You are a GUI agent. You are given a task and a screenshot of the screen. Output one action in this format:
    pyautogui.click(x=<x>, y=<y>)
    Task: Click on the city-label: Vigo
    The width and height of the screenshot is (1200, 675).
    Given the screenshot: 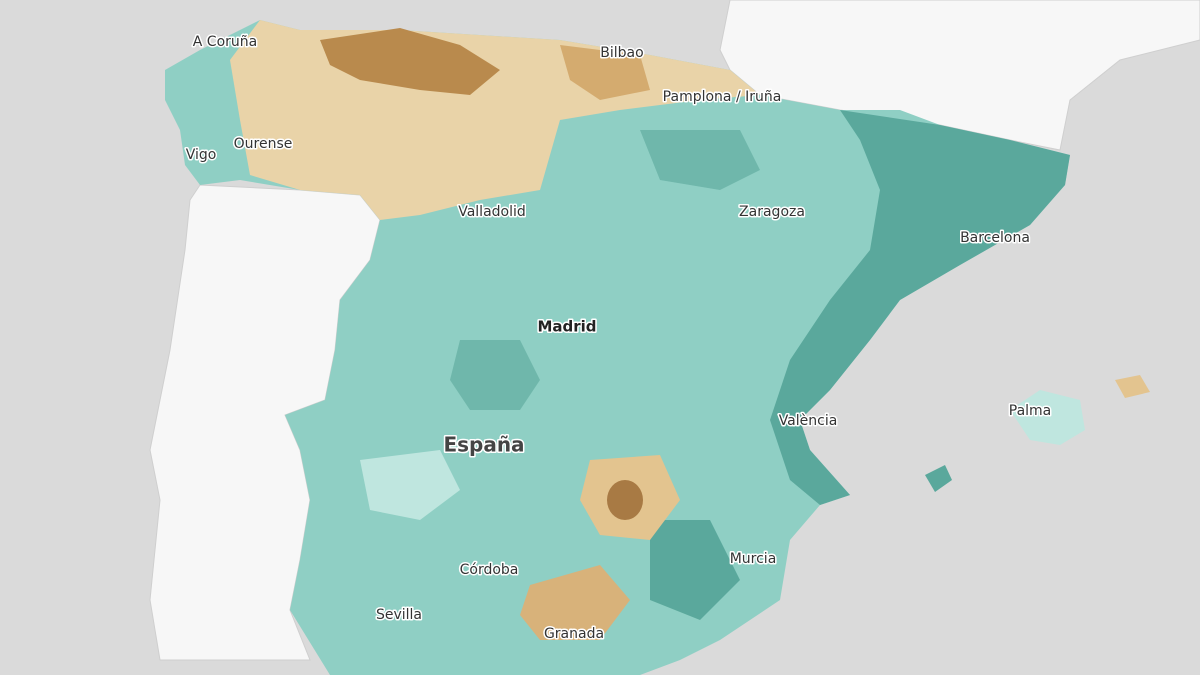 What is the action you would take?
    pyautogui.click(x=201, y=155)
    